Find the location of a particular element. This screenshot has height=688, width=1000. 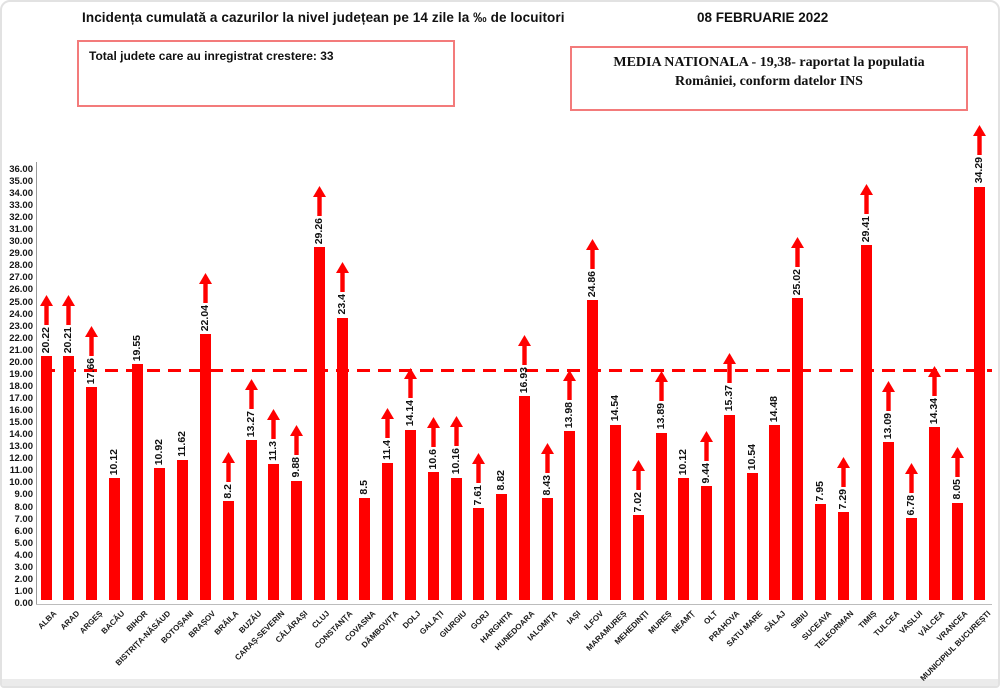

bar-column: 8.05 is located at coordinates (957, 523).